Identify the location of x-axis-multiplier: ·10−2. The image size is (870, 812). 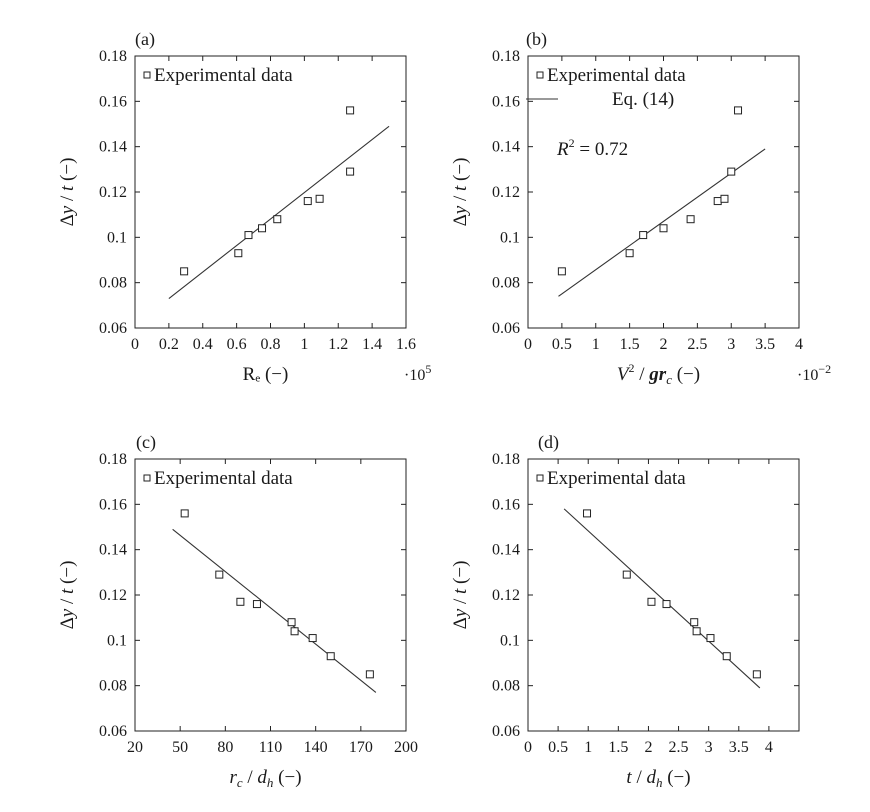
(814, 373).